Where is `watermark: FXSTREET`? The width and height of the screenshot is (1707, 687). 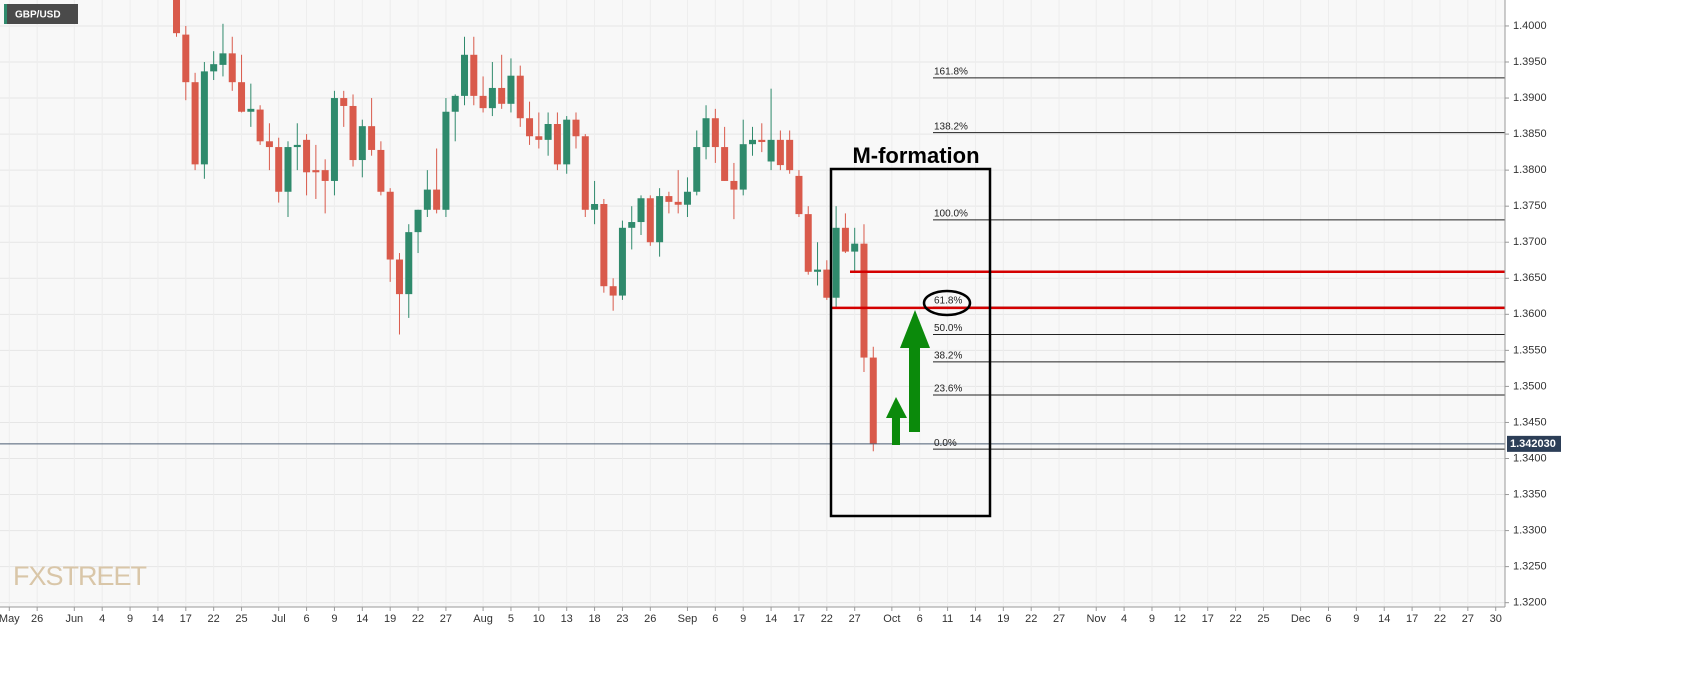 watermark: FXSTREET is located at coordinates (80, 576).